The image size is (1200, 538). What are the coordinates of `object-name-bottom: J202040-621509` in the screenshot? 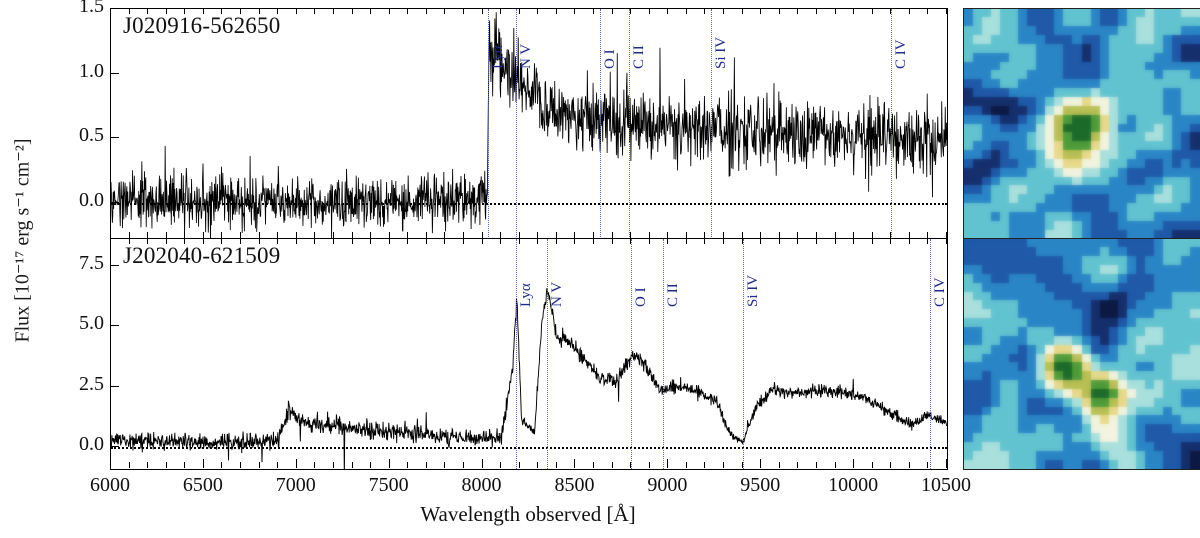 It's located at (202, 255).